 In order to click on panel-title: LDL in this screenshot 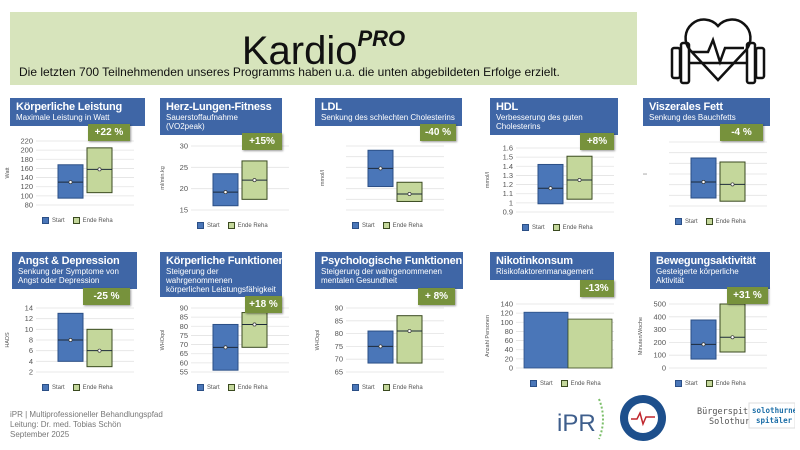, I will do `click(331, 107)`.